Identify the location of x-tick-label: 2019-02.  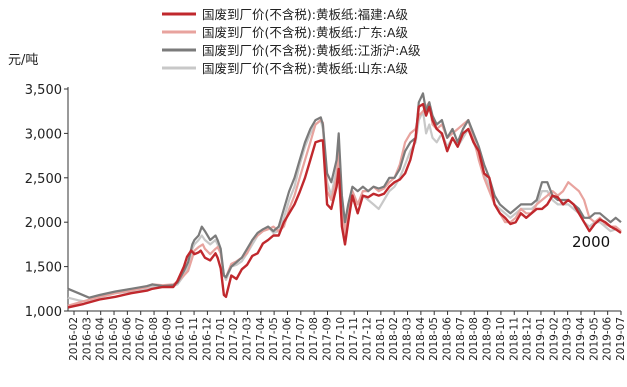
(554, 339).